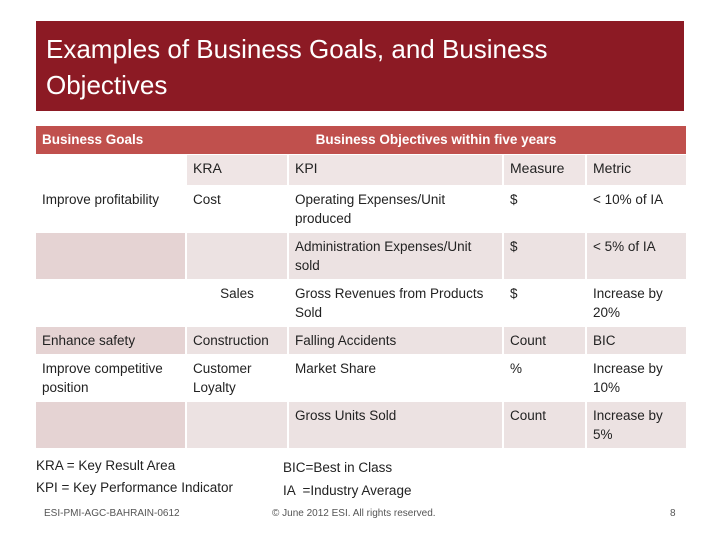 The width and height of the screenshot is (720, 540). Describe the element at coordinates (347, 479) in the screenshot. I see `abbreviation-notes-right: BIC=Best in Class IA =Industry Average` at that location.